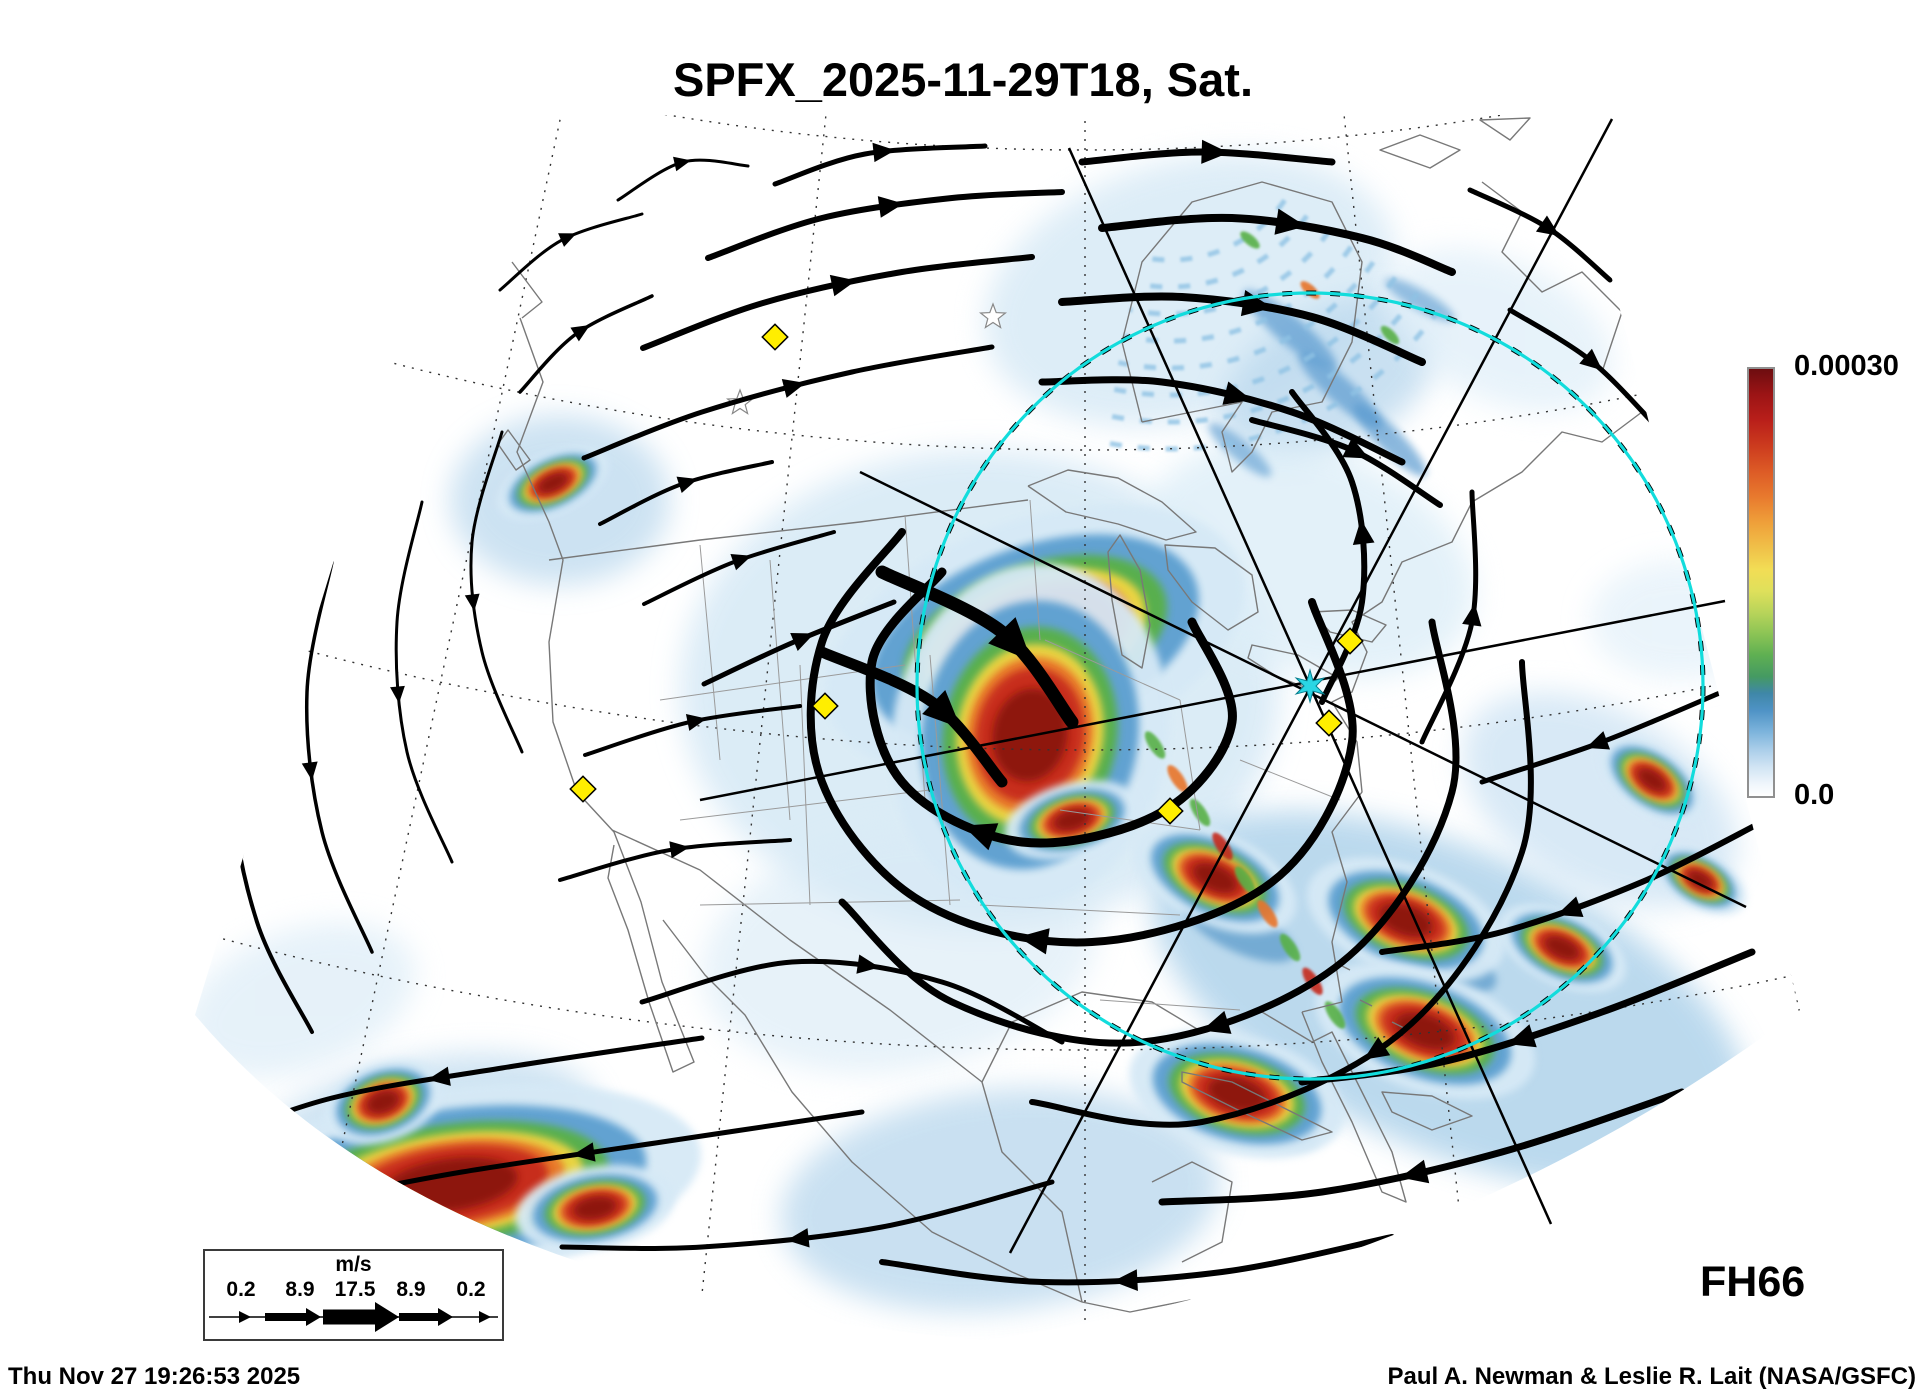 Image resolution: width=1926 pixels, height=1394 pixels. I want to click on creation-timestamp: Thu Nov 27 19:26:53 2025, so click(154, 1376).